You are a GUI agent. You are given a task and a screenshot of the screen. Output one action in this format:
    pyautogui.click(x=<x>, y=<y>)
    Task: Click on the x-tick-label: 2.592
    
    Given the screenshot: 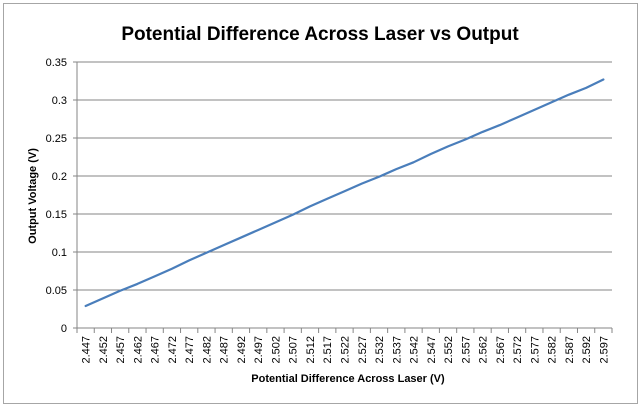 What is the action you would take?
    pyautogui.click(x=587, y=350)
    